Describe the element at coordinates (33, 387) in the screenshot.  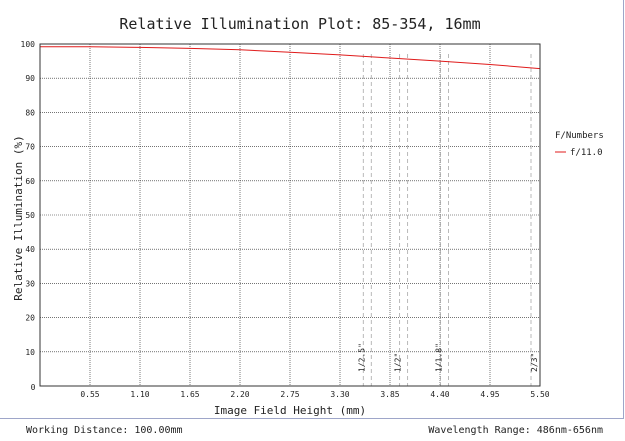
I see `origin-tick-label: 0` at that location.